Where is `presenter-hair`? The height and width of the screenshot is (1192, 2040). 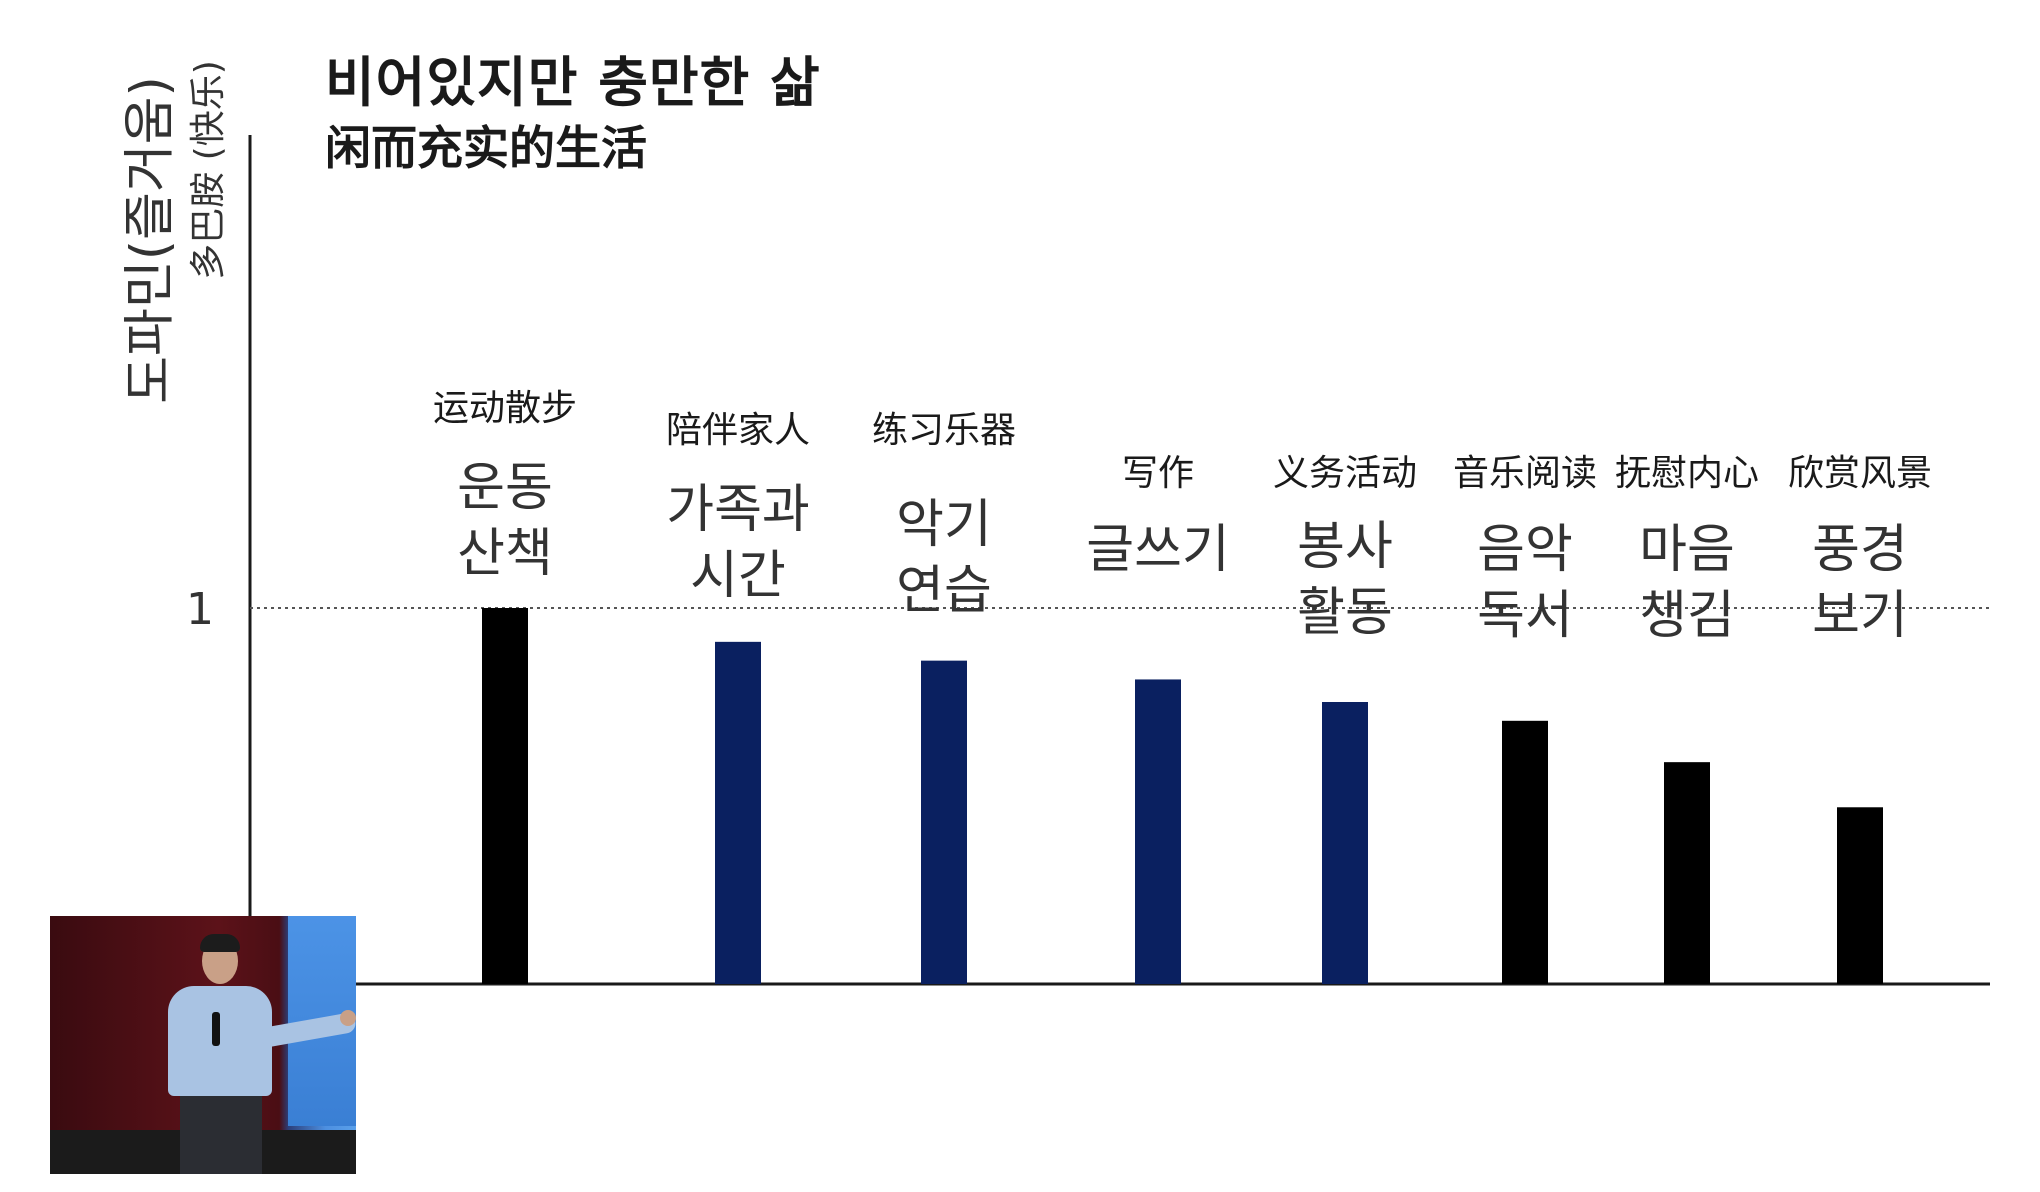 presenter-hair is located at coordinates (220, 943).